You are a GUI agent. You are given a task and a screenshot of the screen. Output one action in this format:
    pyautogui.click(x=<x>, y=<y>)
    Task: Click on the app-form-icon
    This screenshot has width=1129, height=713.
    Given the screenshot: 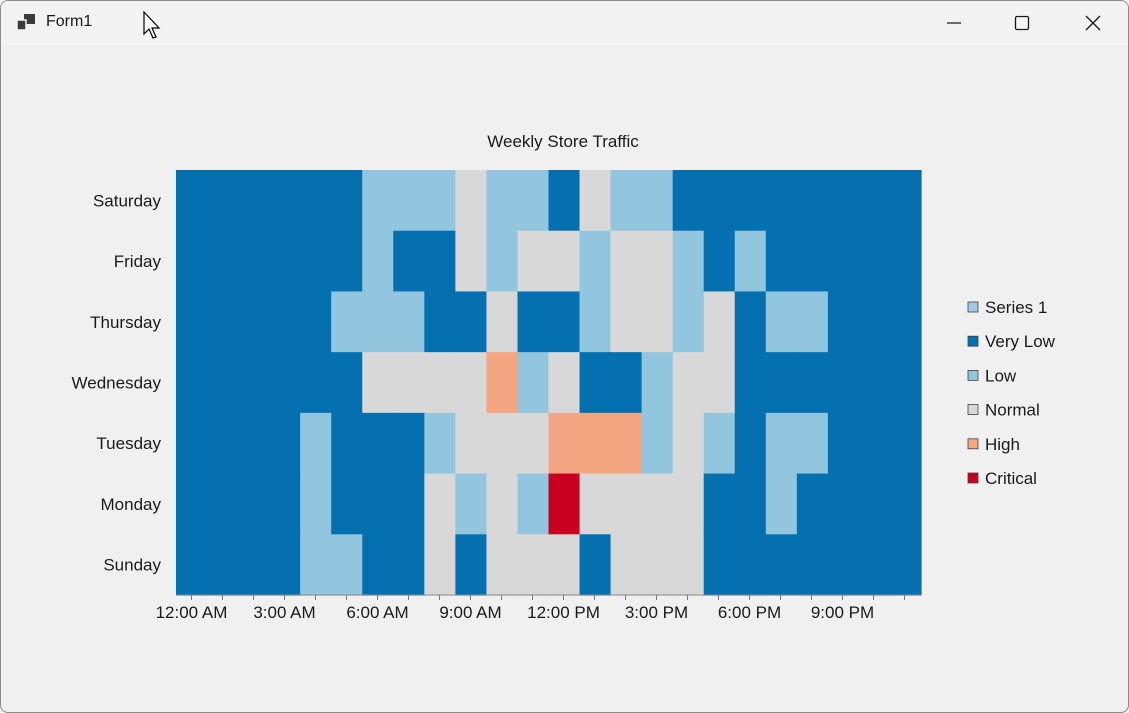 What is the action you would take?
    pyautogui.click(x=26, y=22)
    